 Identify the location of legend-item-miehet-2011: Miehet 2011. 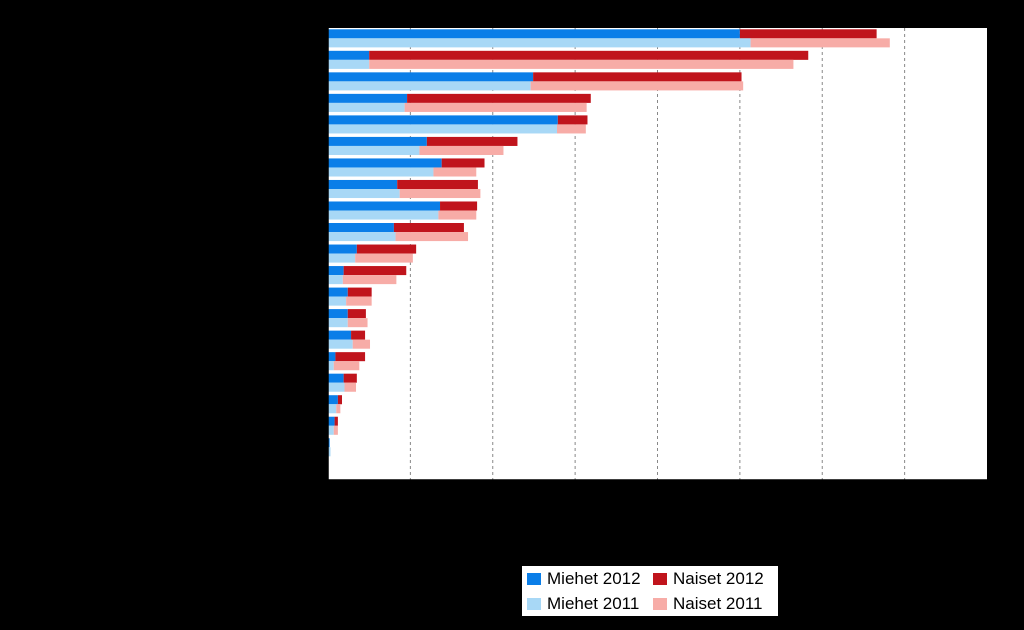
(583, 604).